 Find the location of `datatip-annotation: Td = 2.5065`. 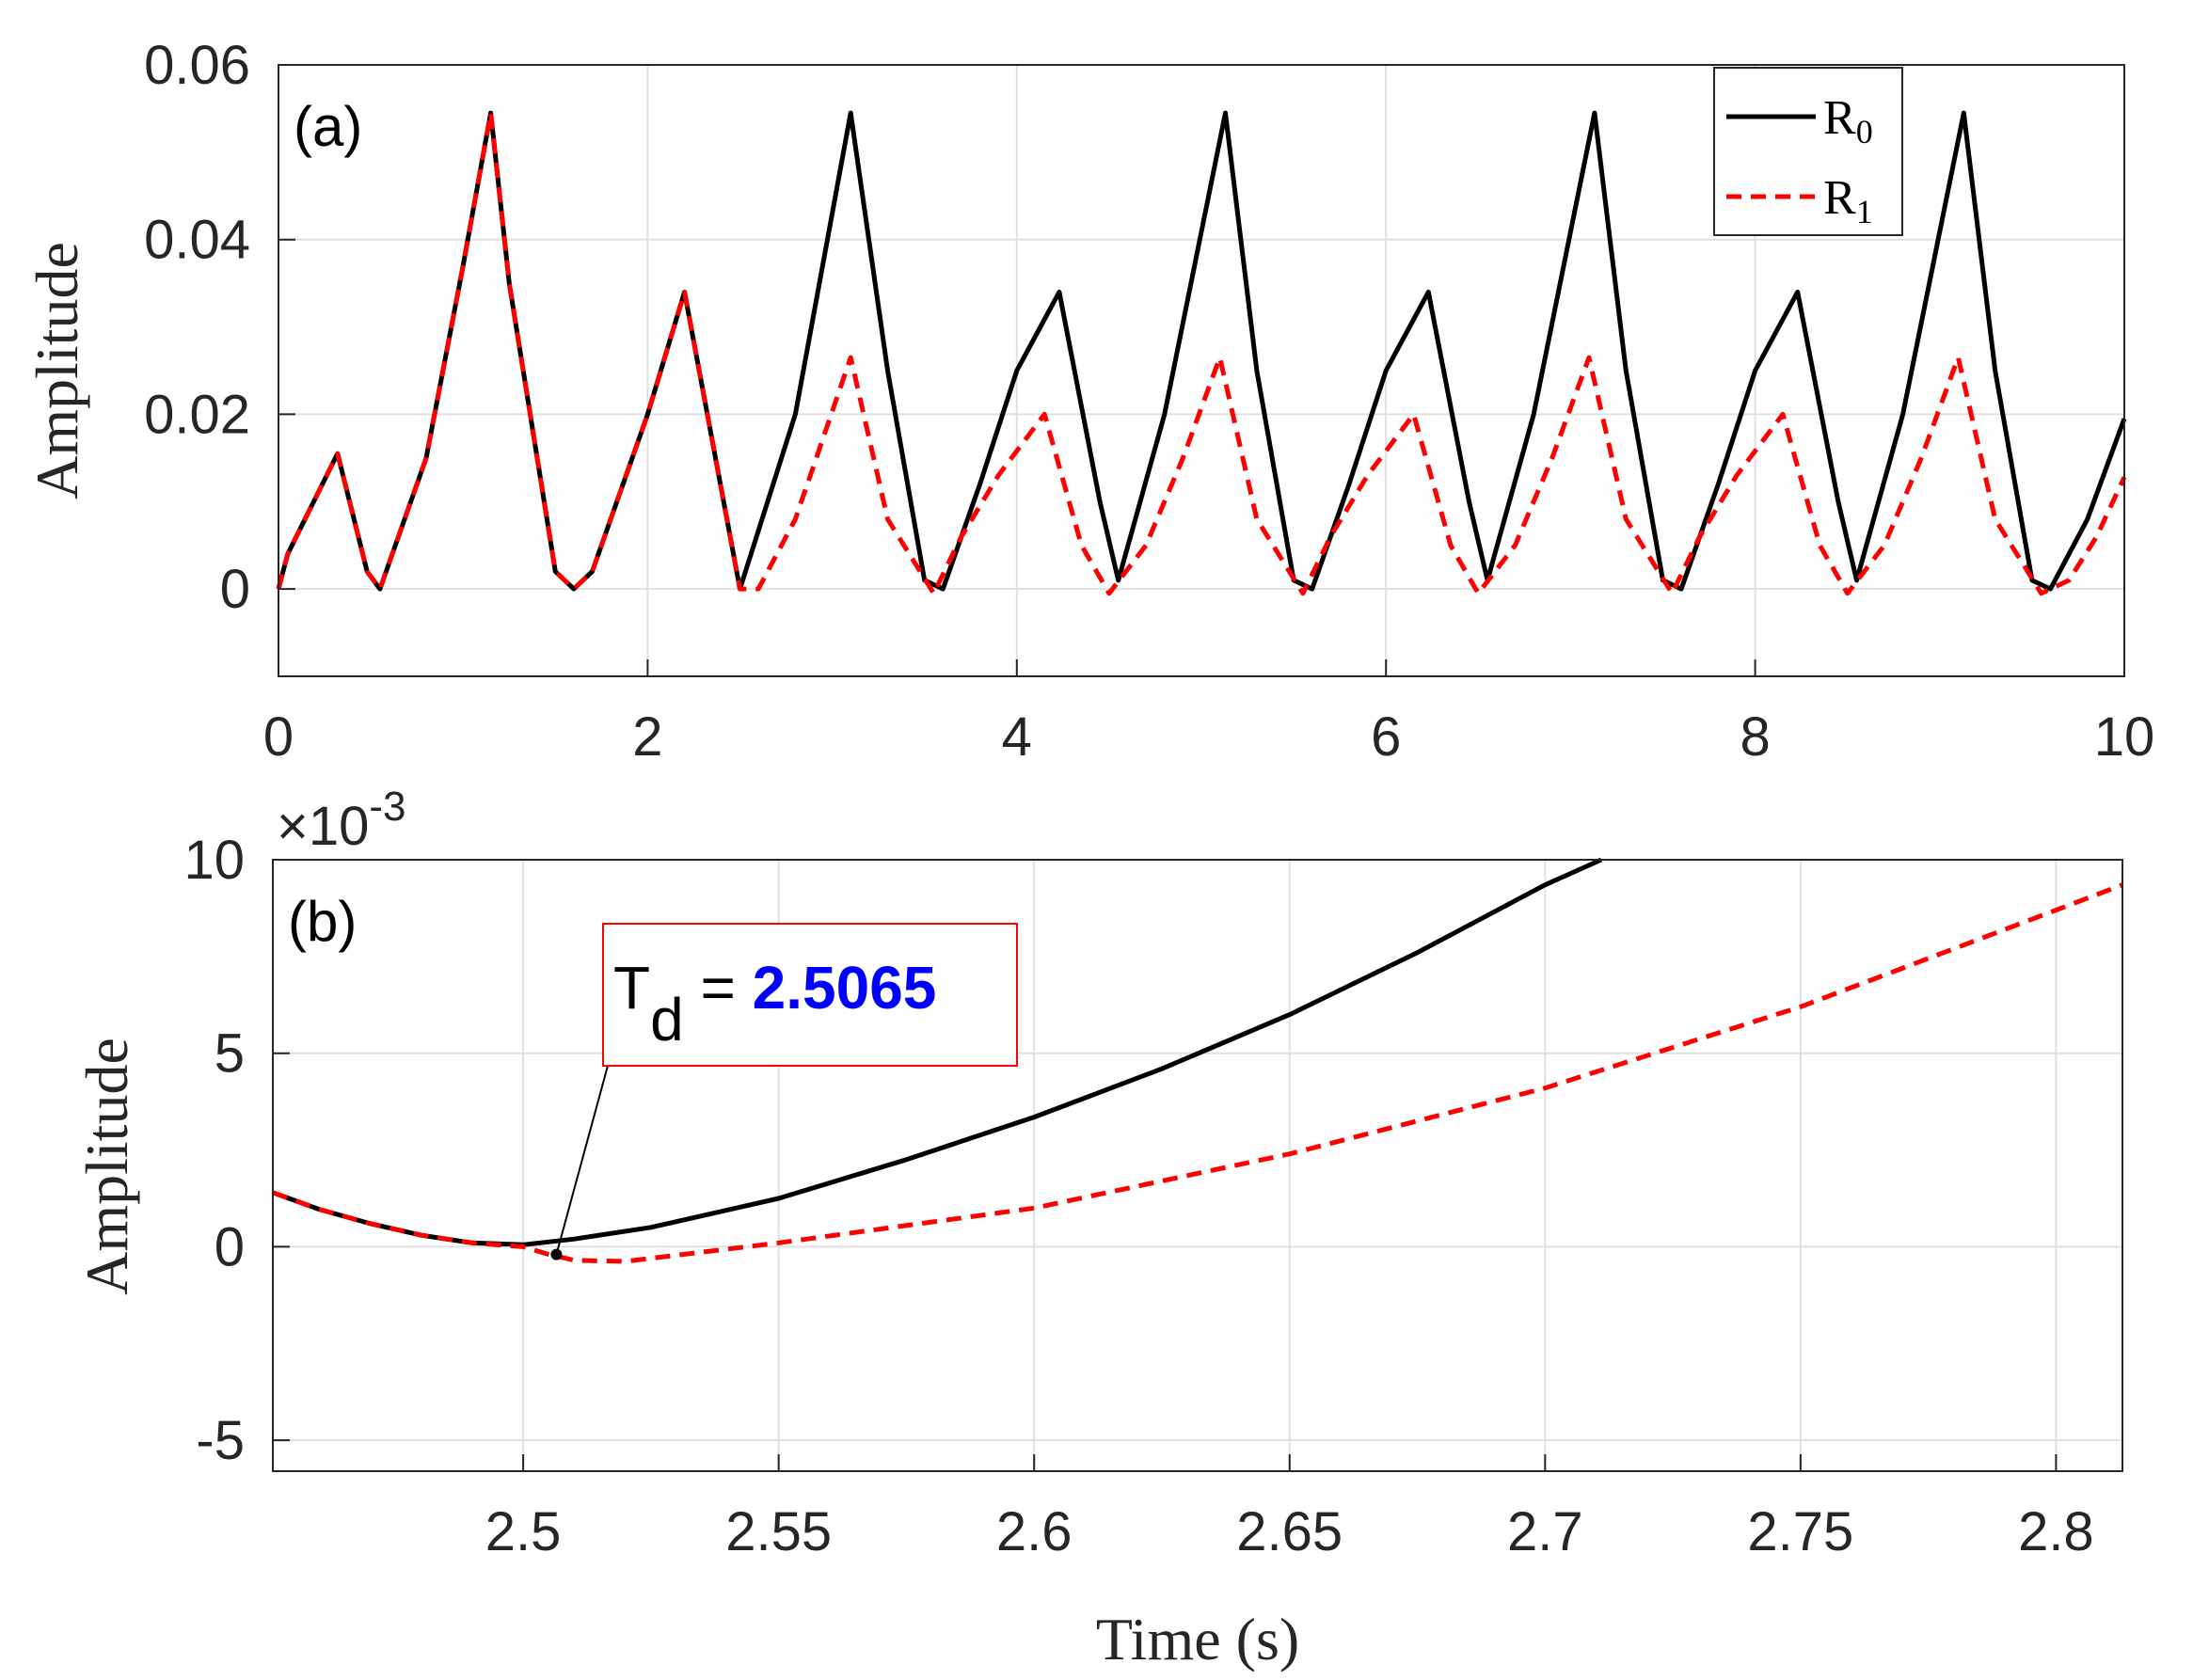

datatip-annotation: Td = 2.5065 is located at coordinates (784, 1091).